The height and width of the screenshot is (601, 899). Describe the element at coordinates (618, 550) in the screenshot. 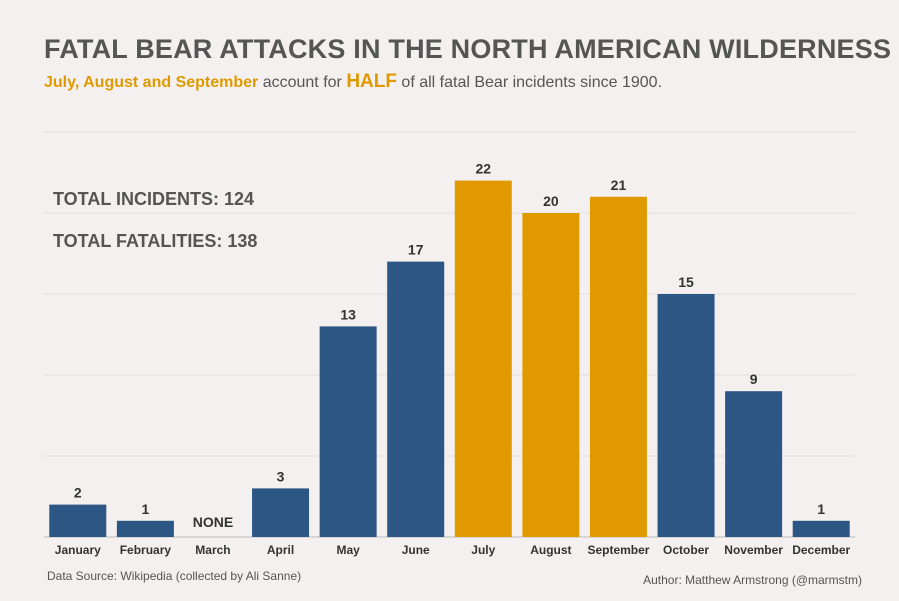

I see `tick-label-september: September` at that location.